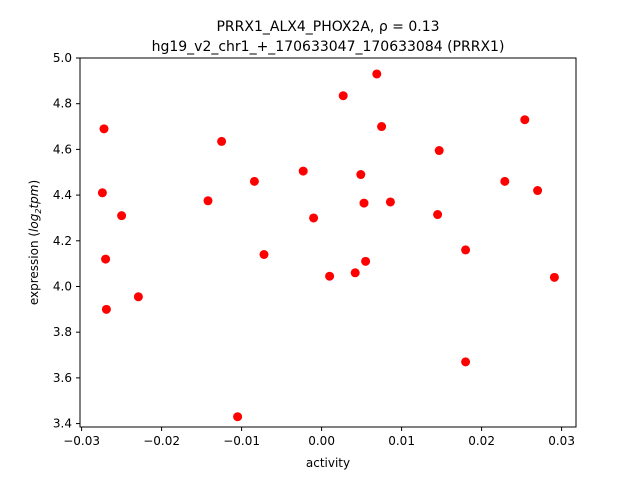  Describe the element at coordinates (81, 441) in the screenshot. I see `x-tick-label-0: −0.03` at that location.